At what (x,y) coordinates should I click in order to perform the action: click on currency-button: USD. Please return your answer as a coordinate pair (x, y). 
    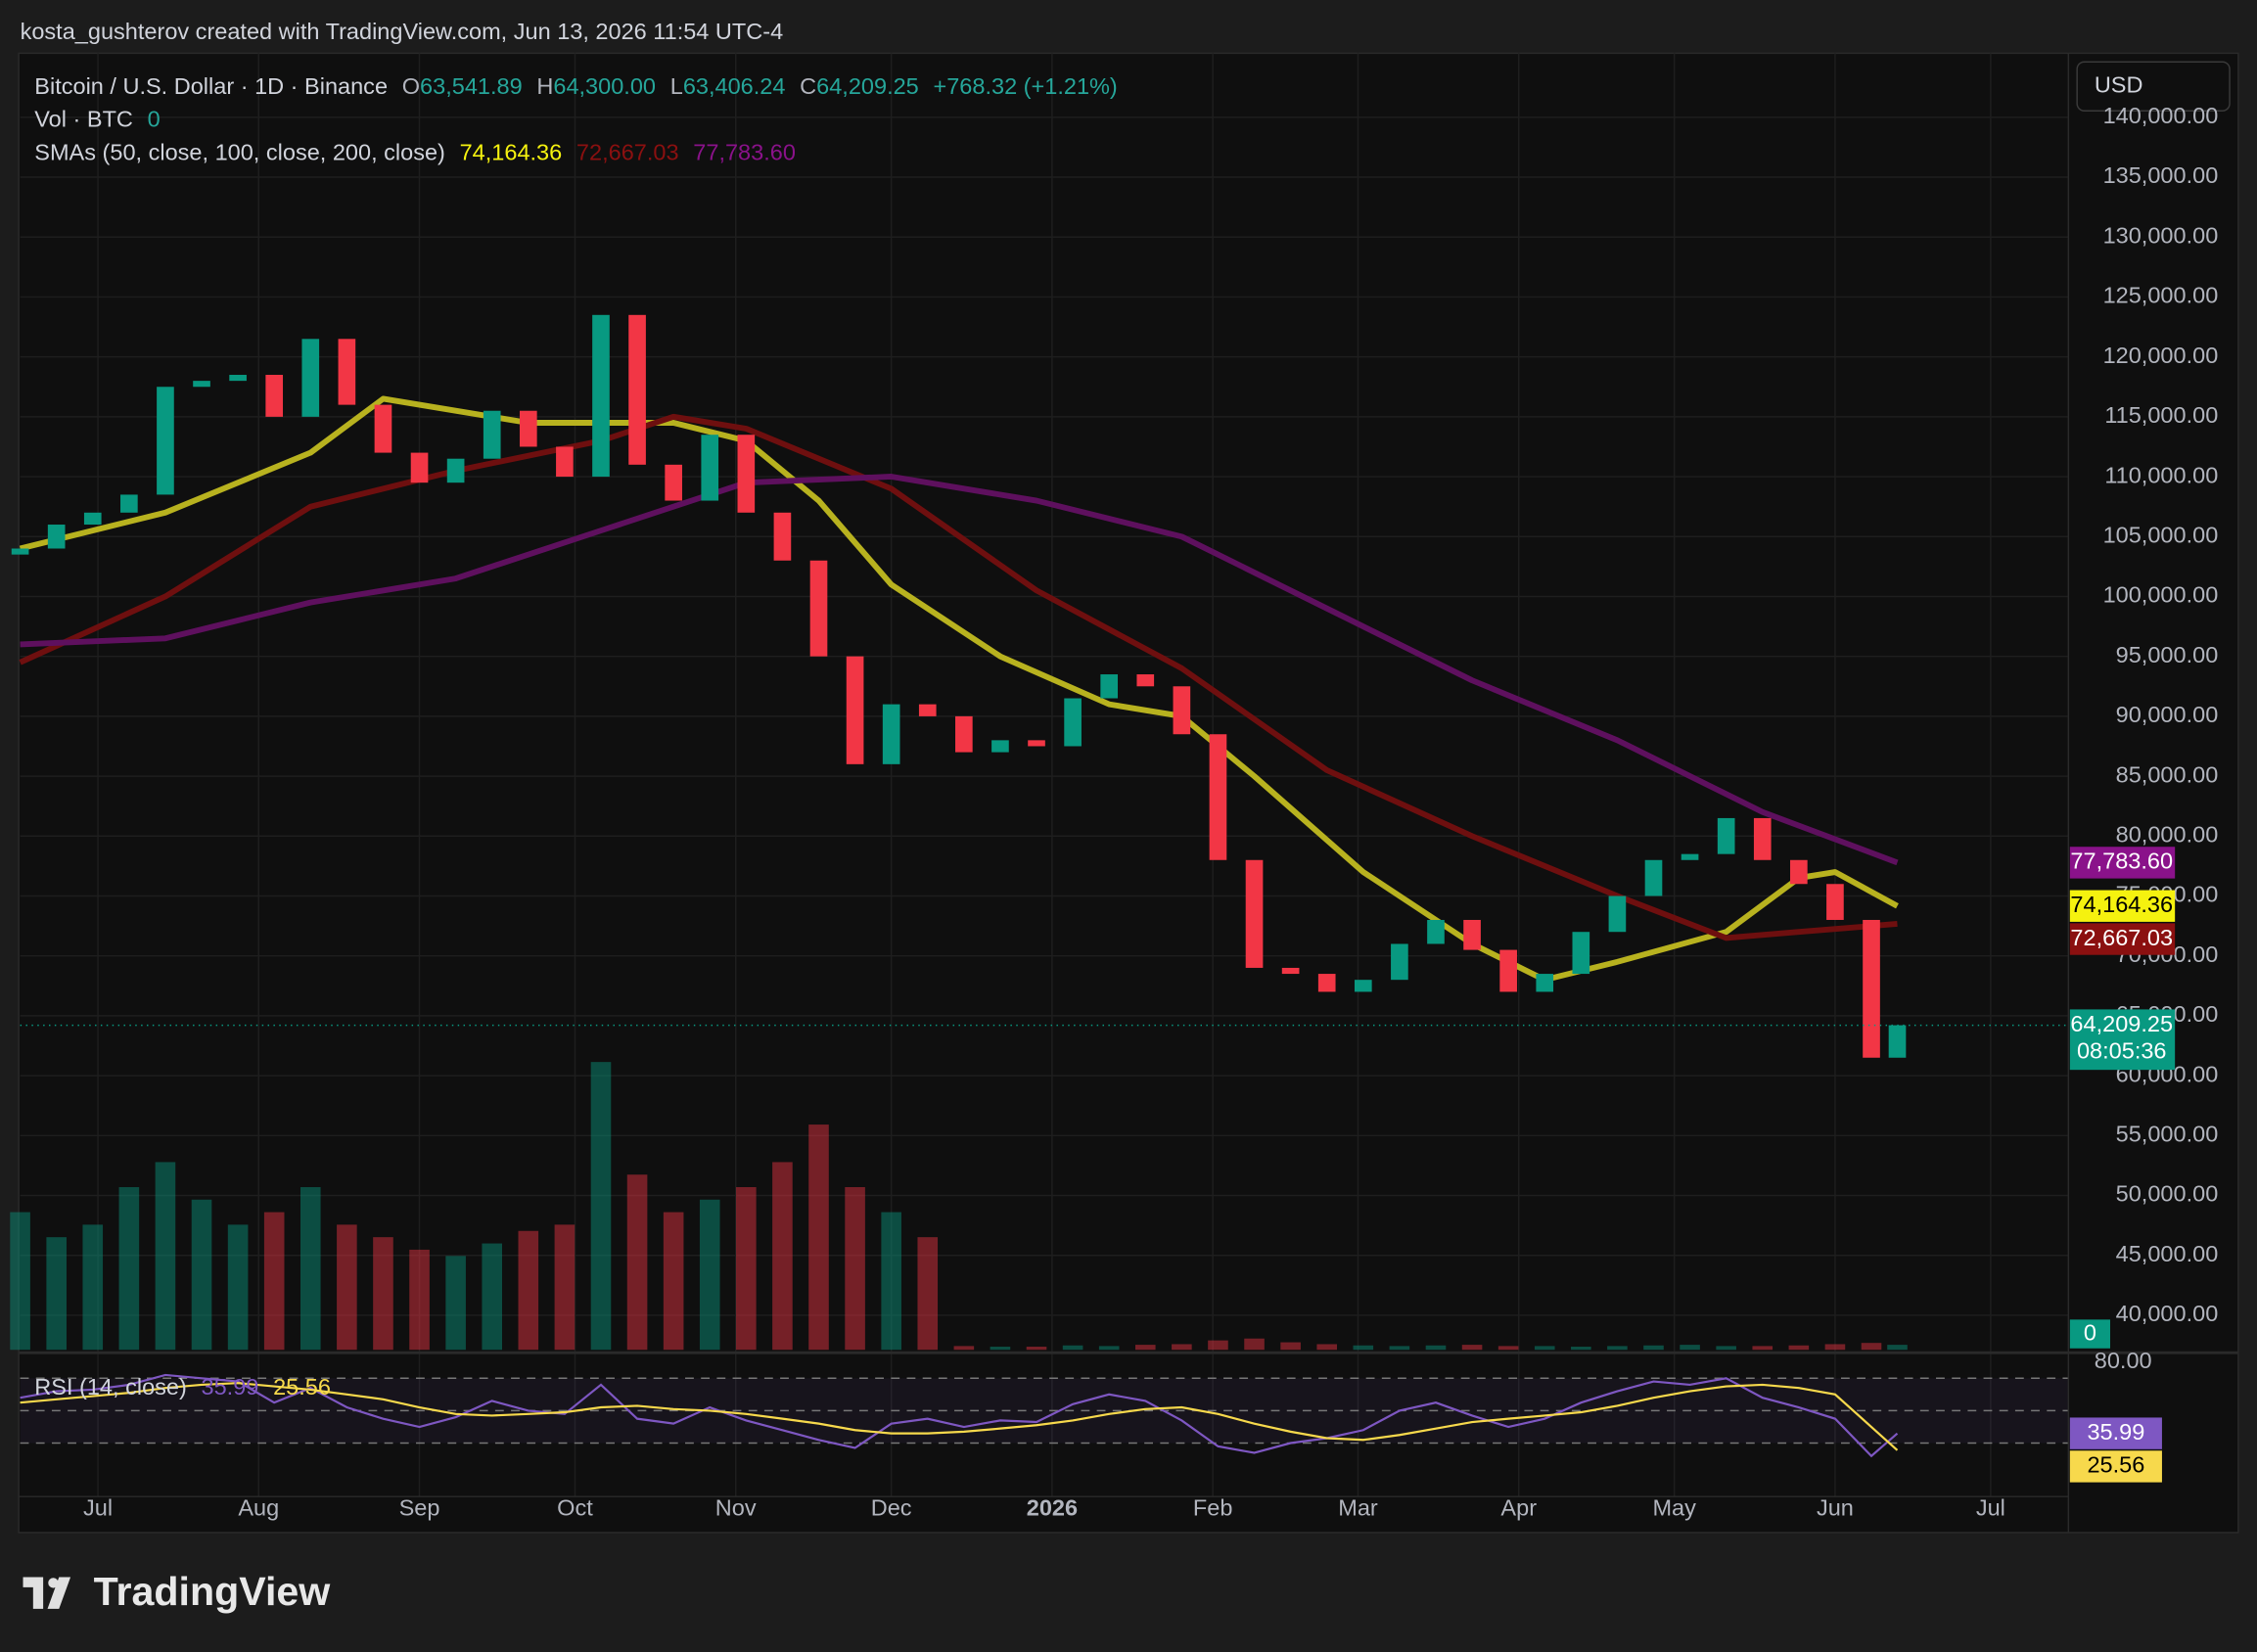
    Looking at the image, I should click on (2153, 86).